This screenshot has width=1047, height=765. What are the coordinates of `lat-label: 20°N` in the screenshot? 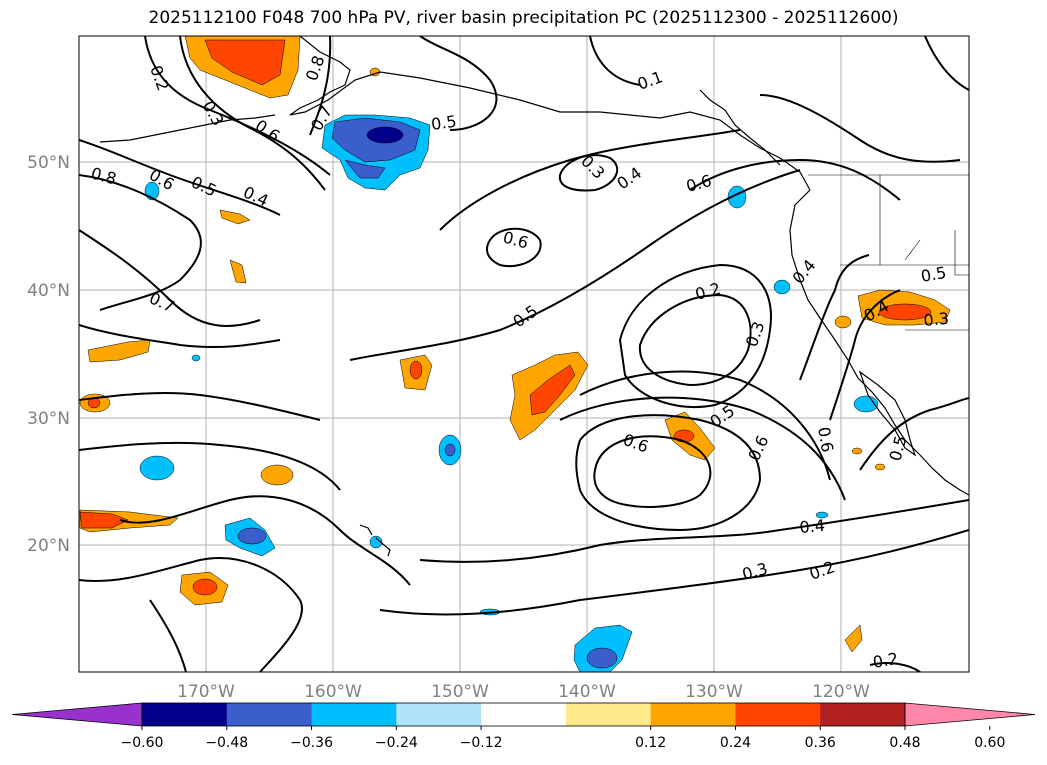 It's located at (48, 546).